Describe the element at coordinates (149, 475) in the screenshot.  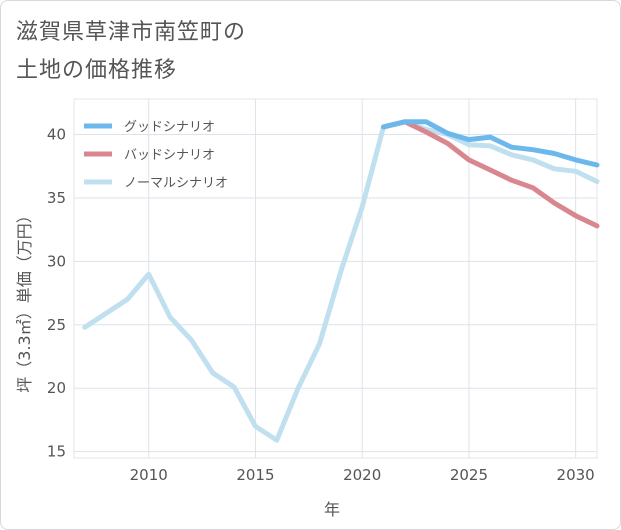
I see `x-tick-label: 2010` at that location.